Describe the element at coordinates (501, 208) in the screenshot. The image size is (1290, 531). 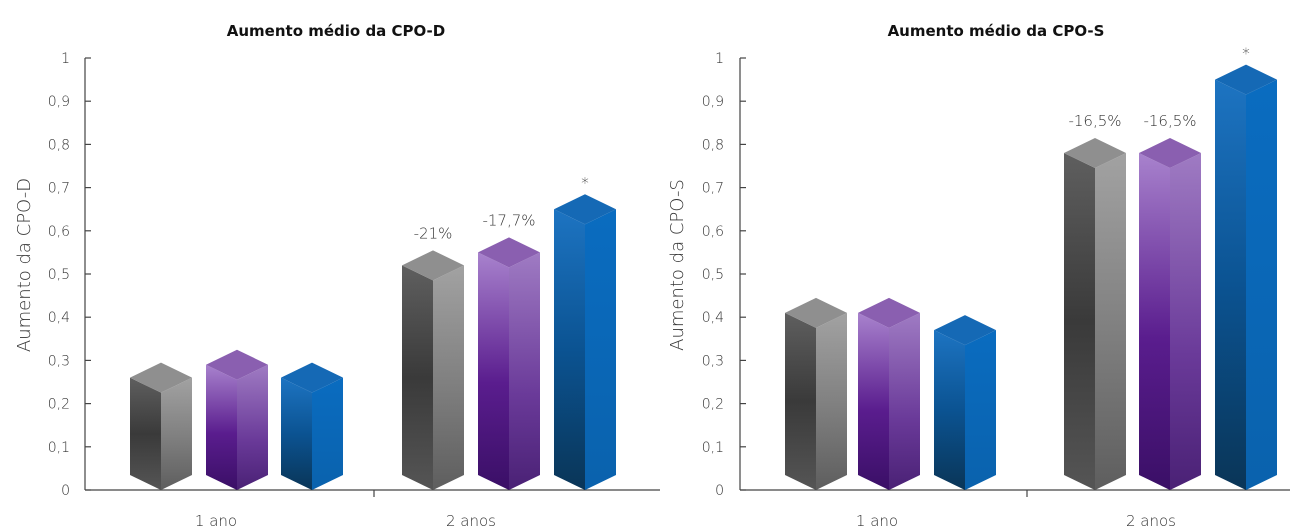
I see `data-labels: -21% -17,7% *` at that location.